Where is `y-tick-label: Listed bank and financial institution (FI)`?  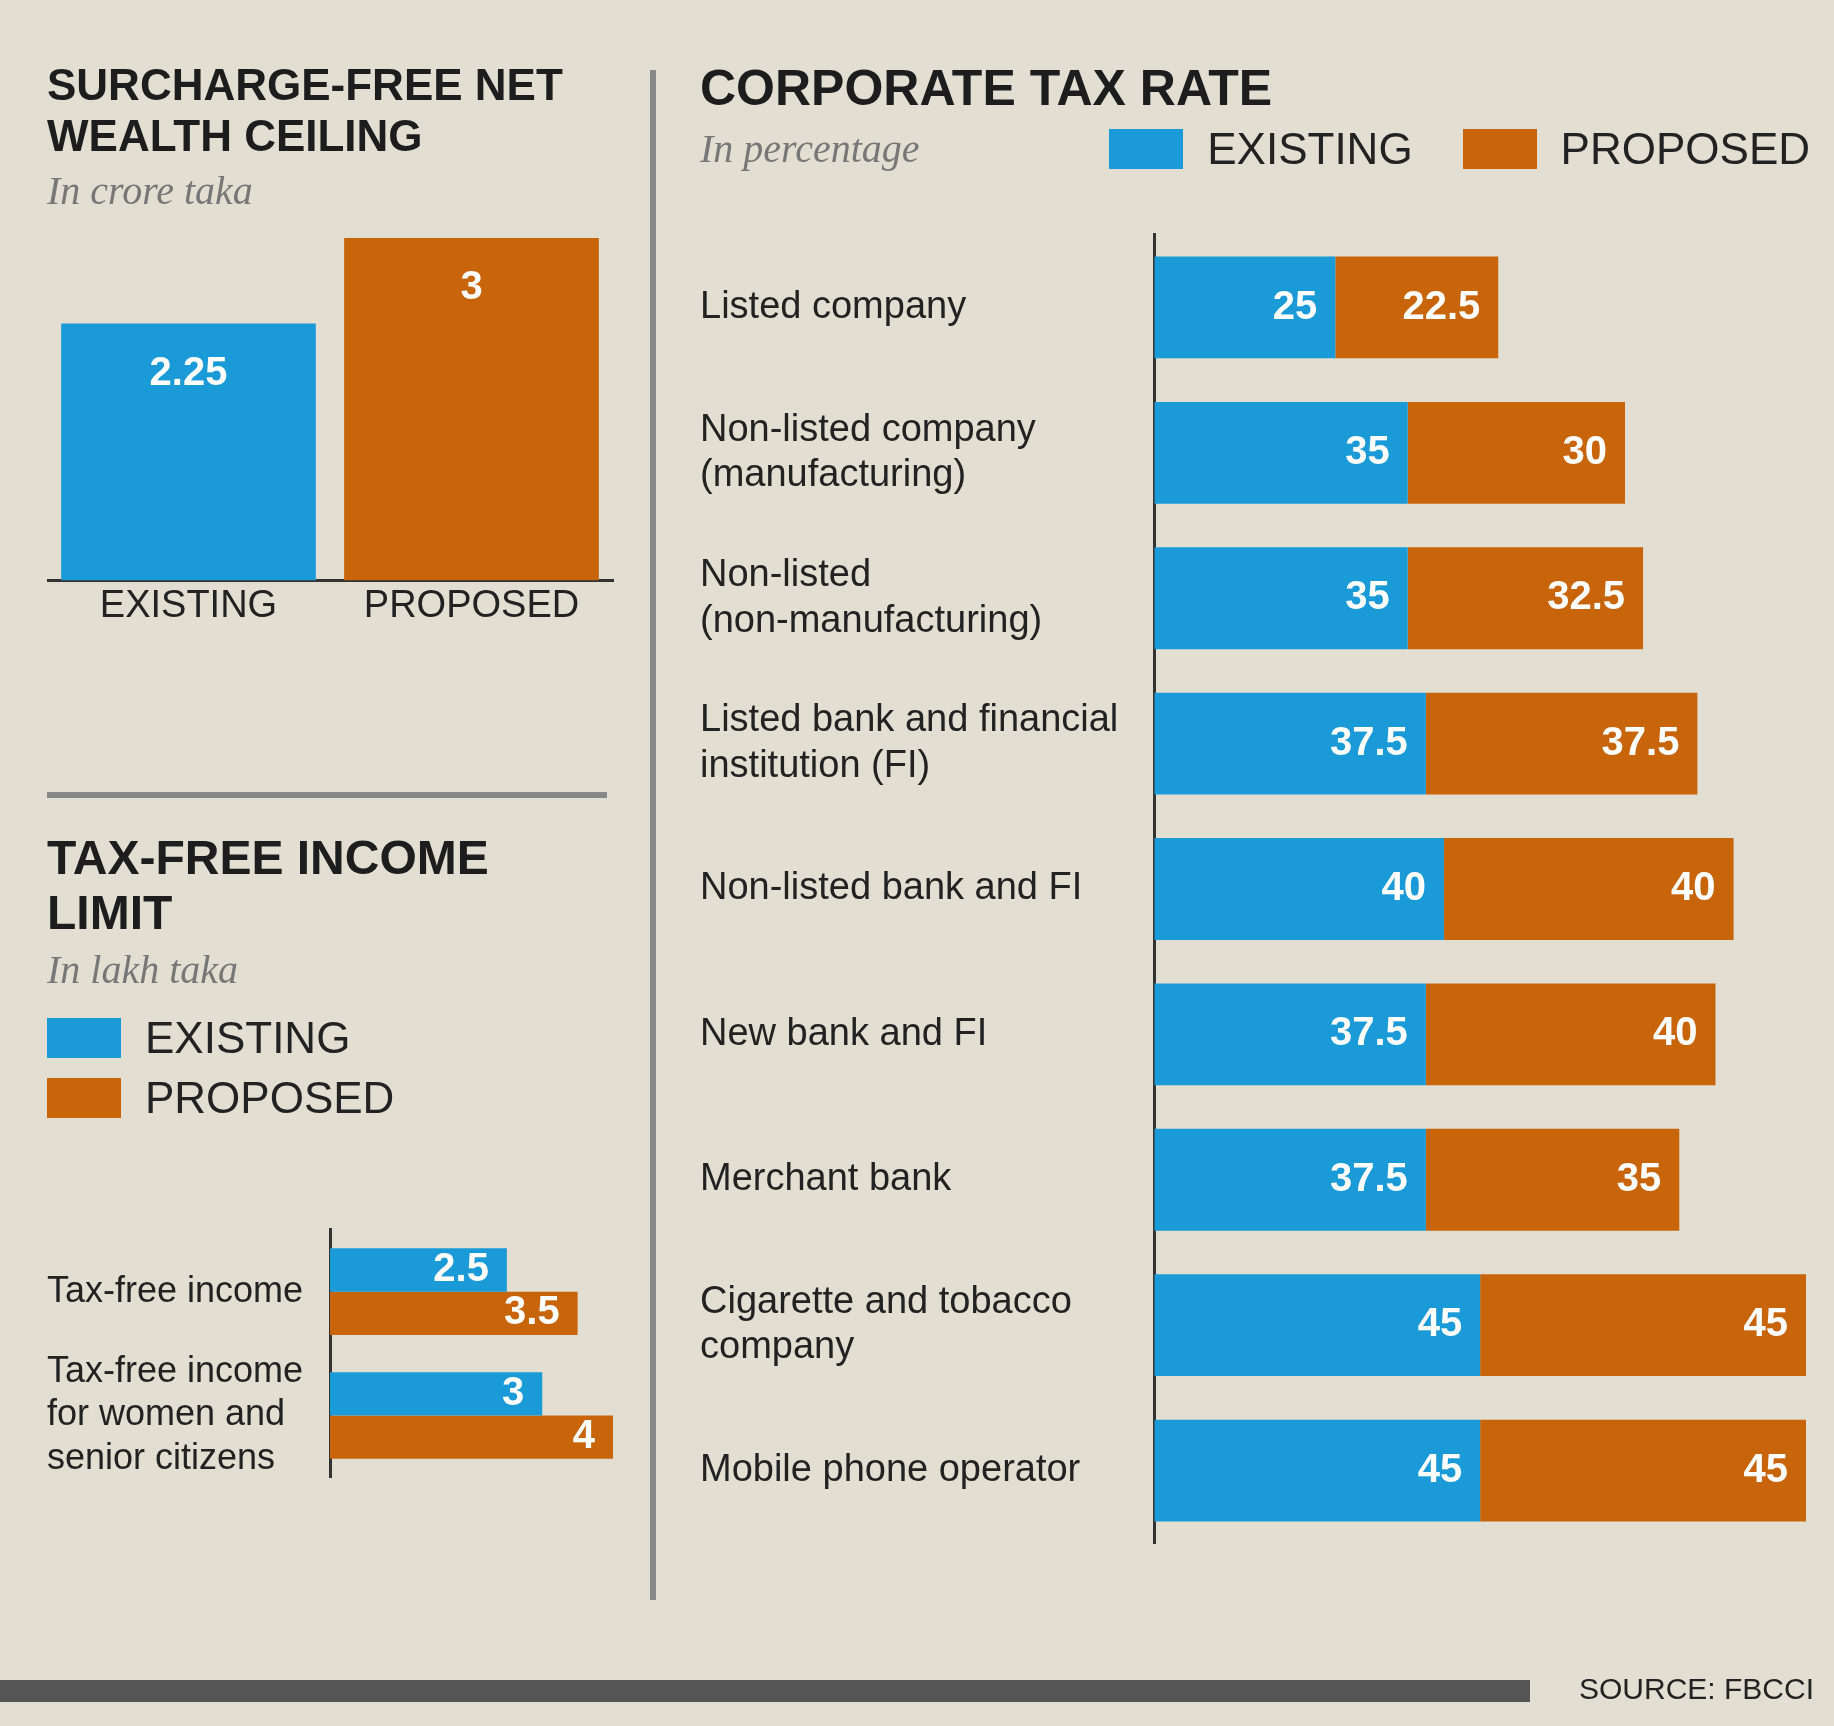 y-tick-label: Listed bank and financial institution (FI) is located at coordinates (909, 740).